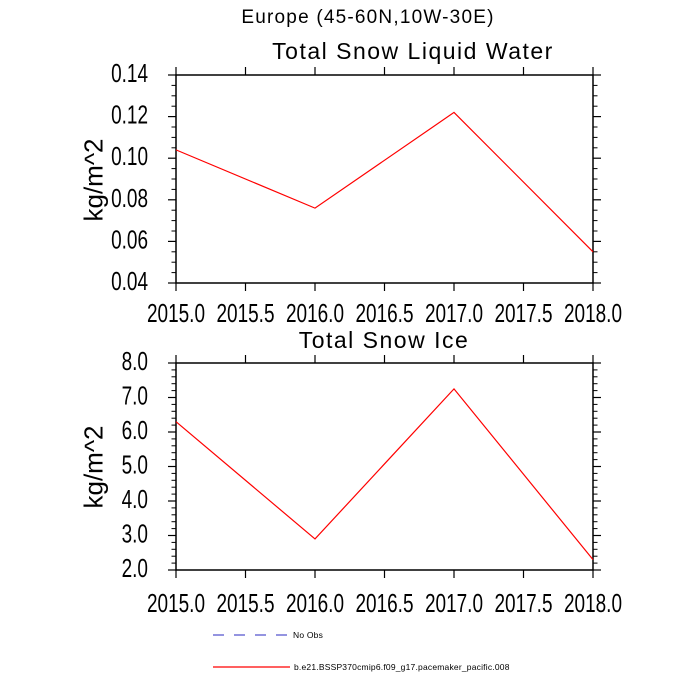 The width and height of the screenshot is (700, 700). What do you see at coordinates (135, 361) in the screenshot?
I see `y-tick-label: 8.0` at bounding box center [135, 361].